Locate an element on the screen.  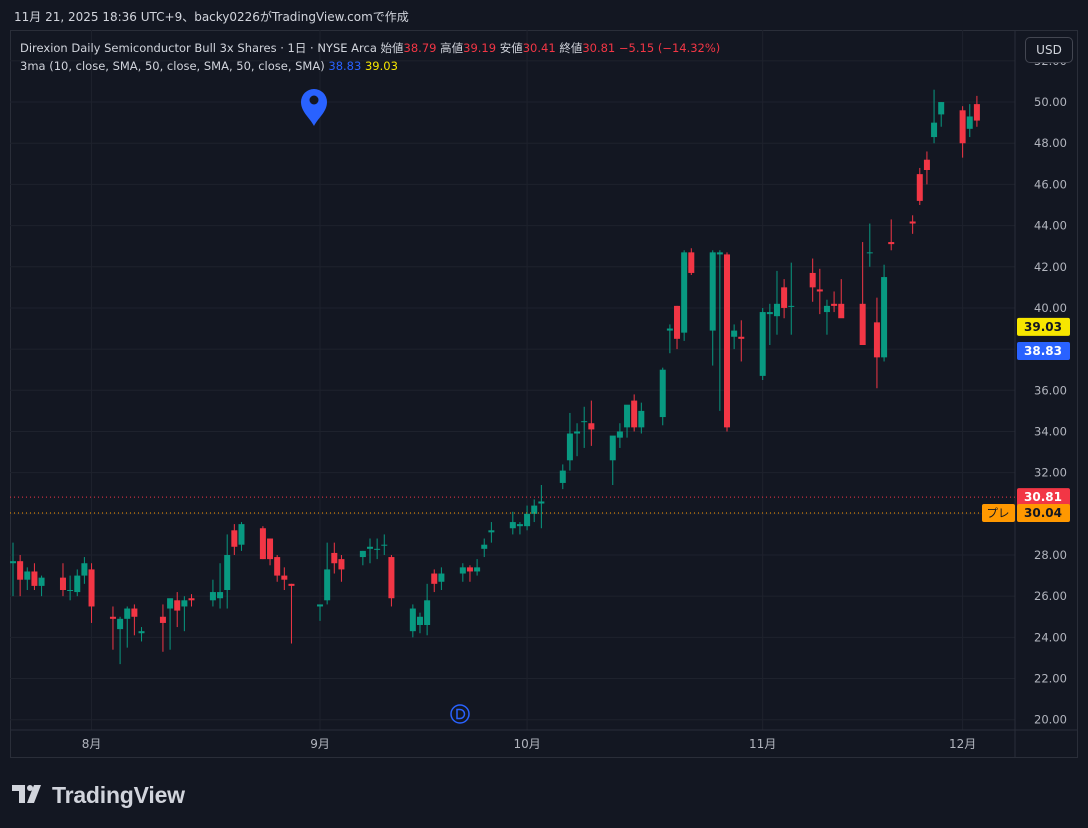
dividend-letter is located at coordinates (461, 714).